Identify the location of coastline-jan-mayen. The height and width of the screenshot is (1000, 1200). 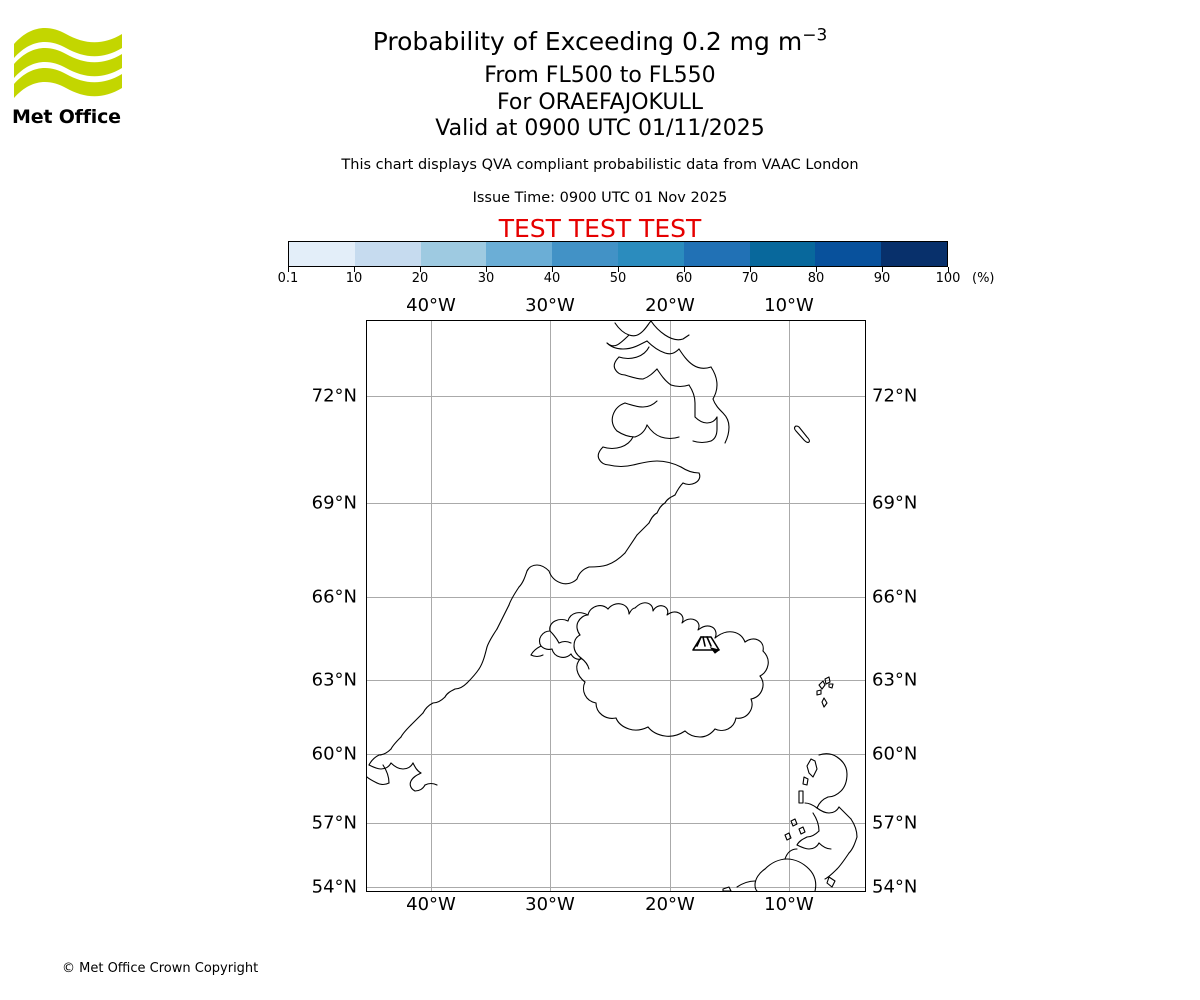
(801, 434).